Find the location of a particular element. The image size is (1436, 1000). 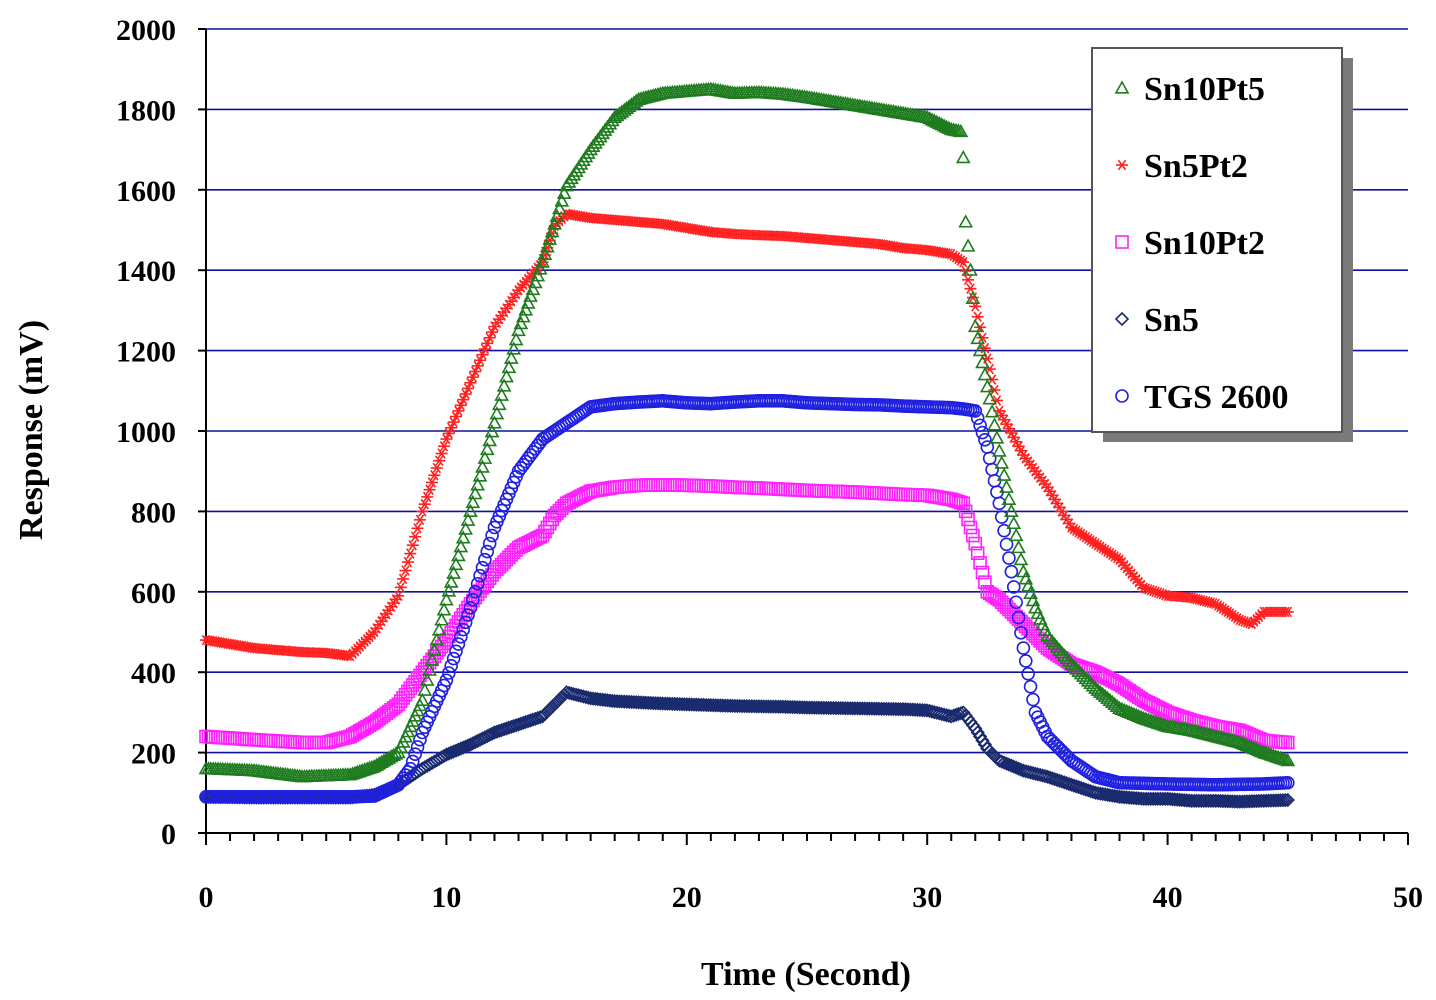

legend-marker-triangle is located at coordinates (1122, 87).